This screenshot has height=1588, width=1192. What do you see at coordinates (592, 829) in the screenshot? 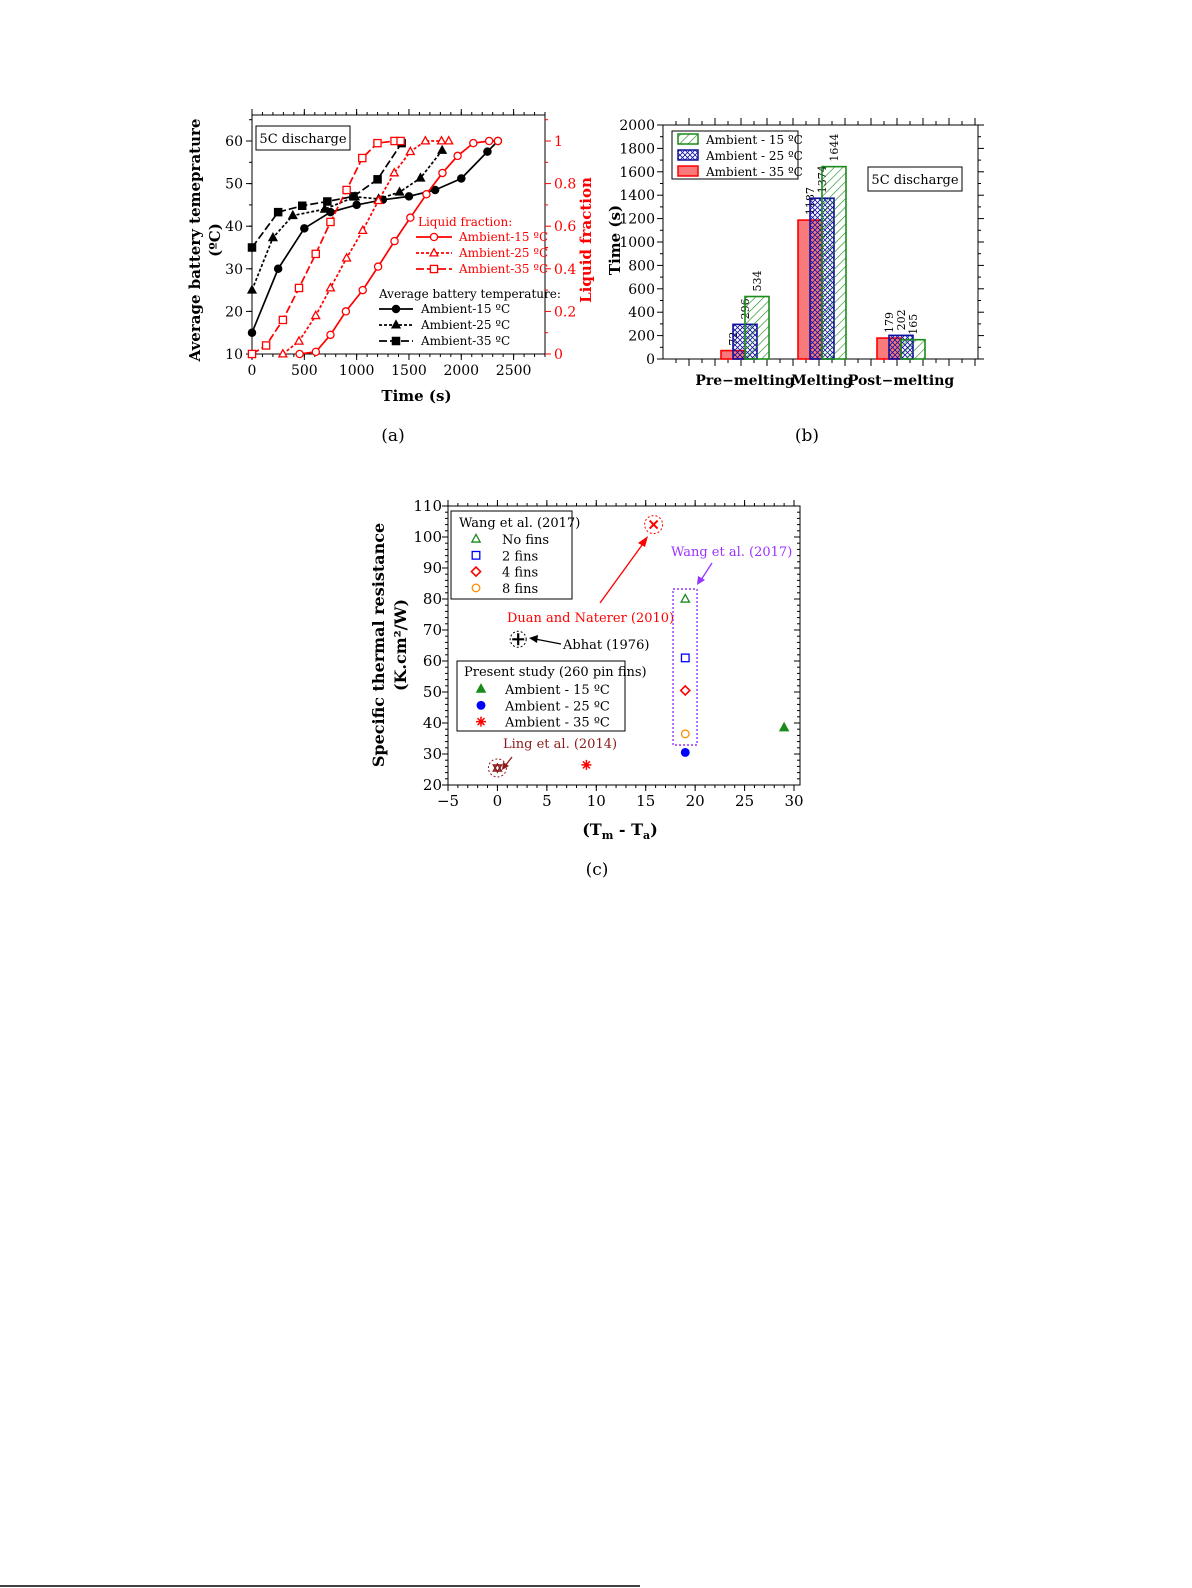
I see `x-axis-title-part: (T` at bounding box center [592, 829].